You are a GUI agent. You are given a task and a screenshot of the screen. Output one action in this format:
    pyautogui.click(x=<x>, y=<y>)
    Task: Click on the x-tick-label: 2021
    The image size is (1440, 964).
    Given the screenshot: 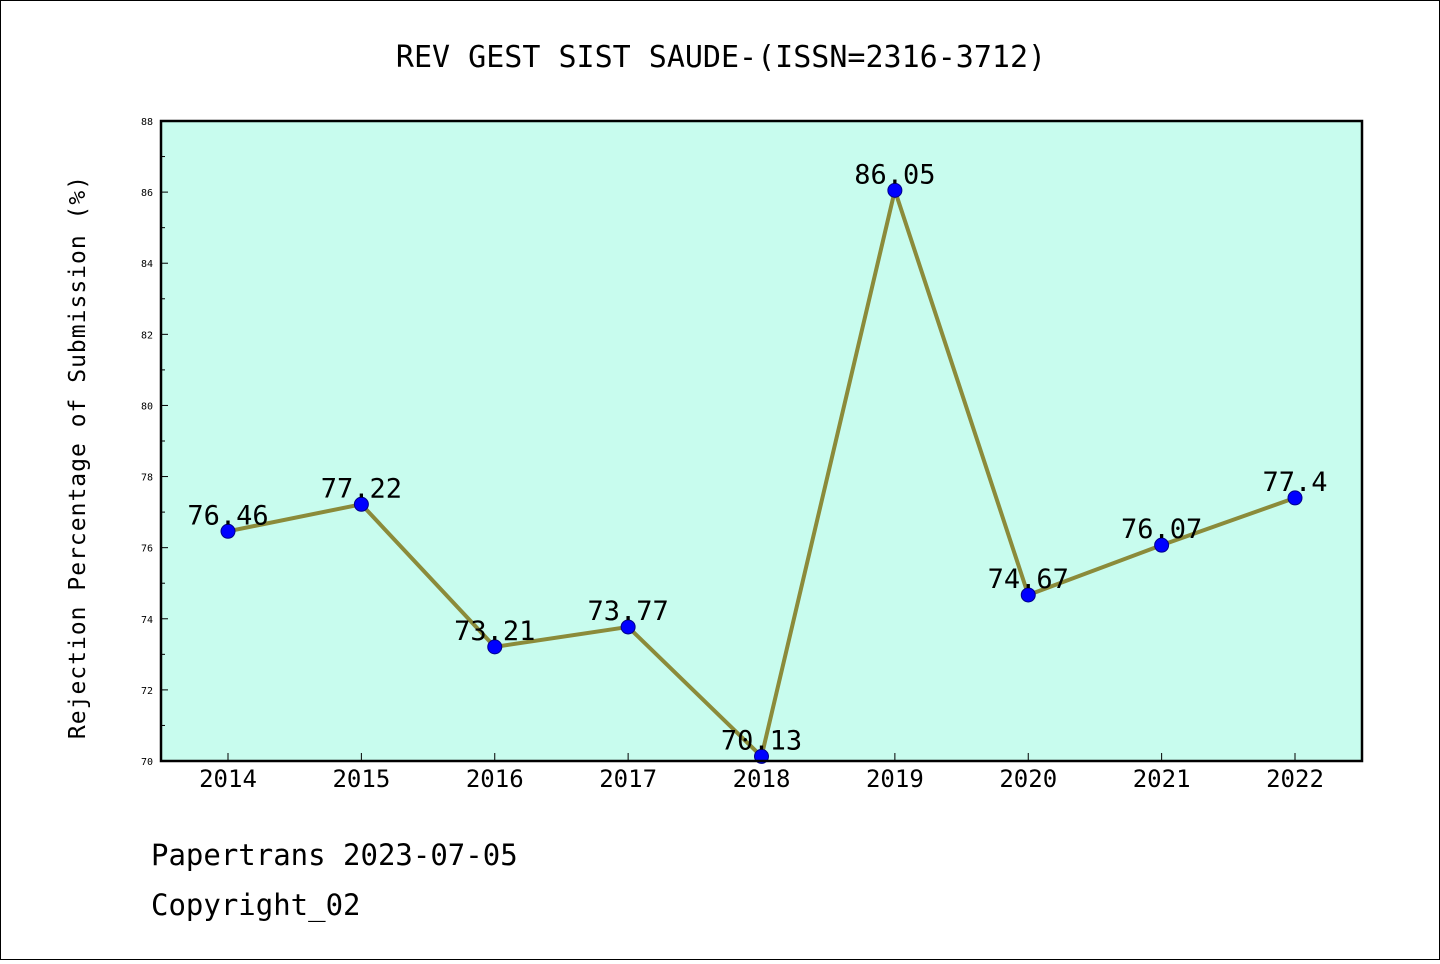 What is the action you would take?
    pyautogui.click(x=1162, y=779)
    